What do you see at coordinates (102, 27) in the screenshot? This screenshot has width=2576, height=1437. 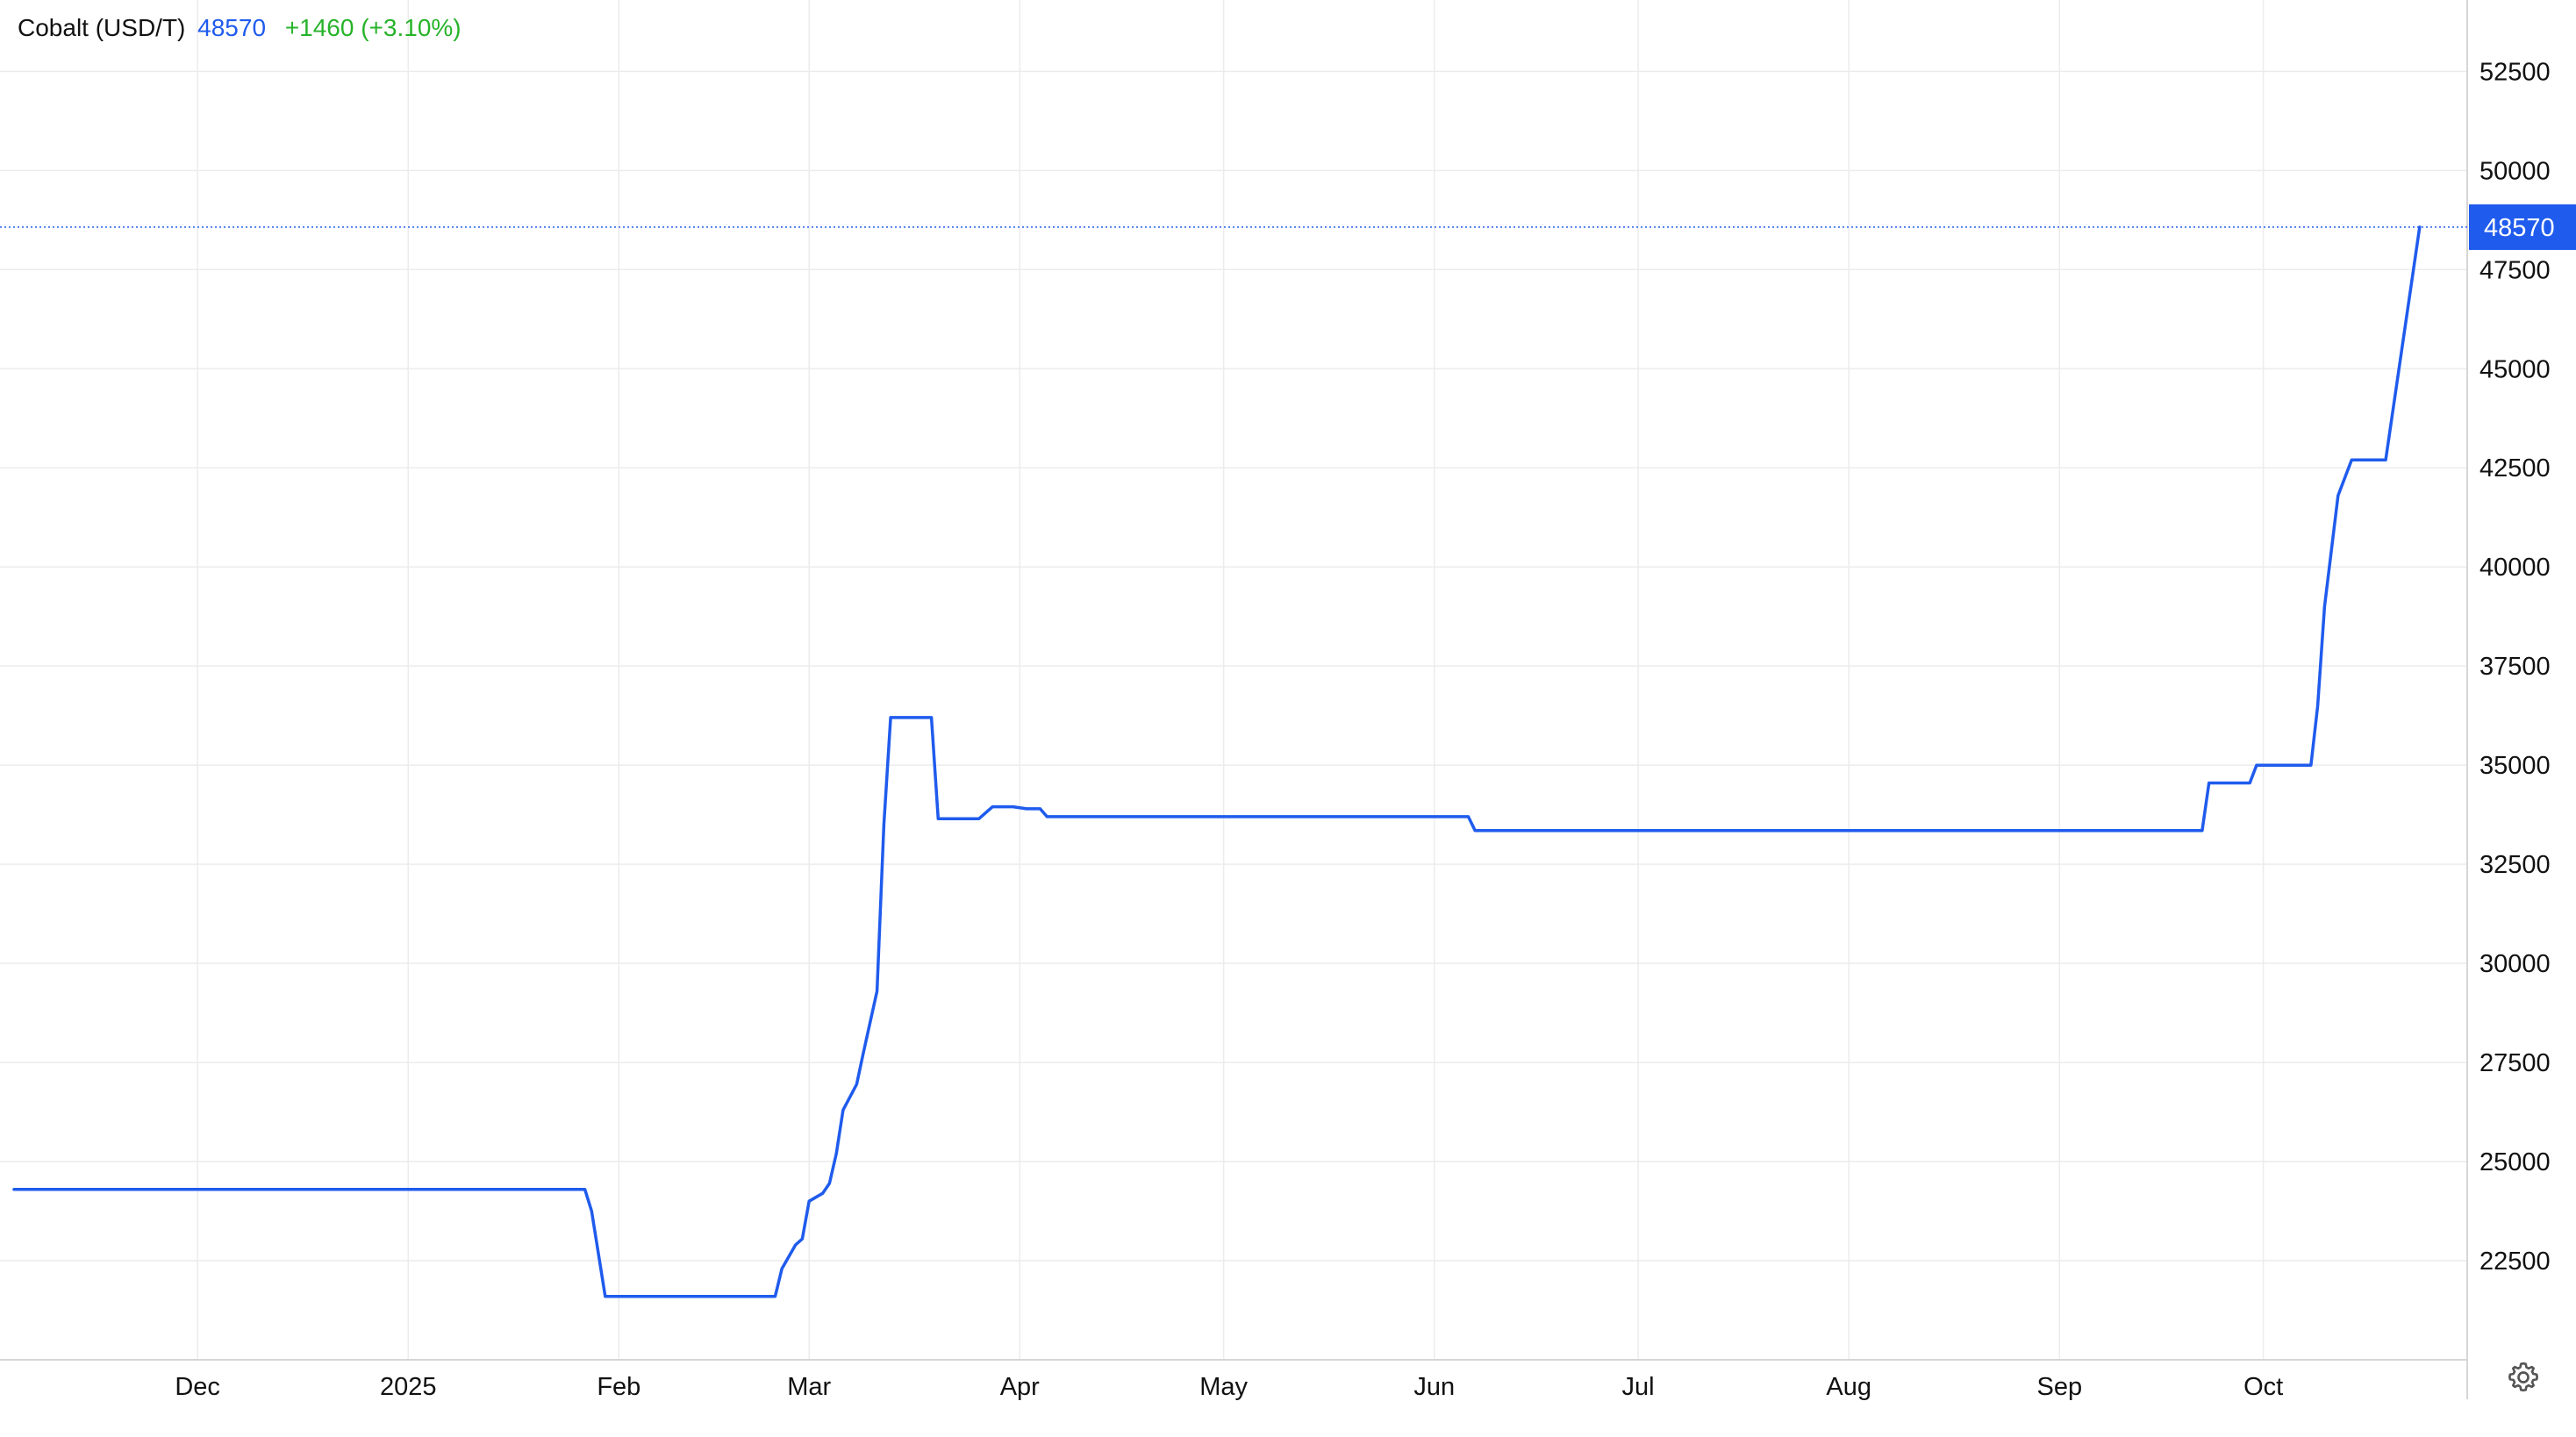 I see `legend-instrument-name: Cobalt (USD/T)` at bounding box center [102, 27].